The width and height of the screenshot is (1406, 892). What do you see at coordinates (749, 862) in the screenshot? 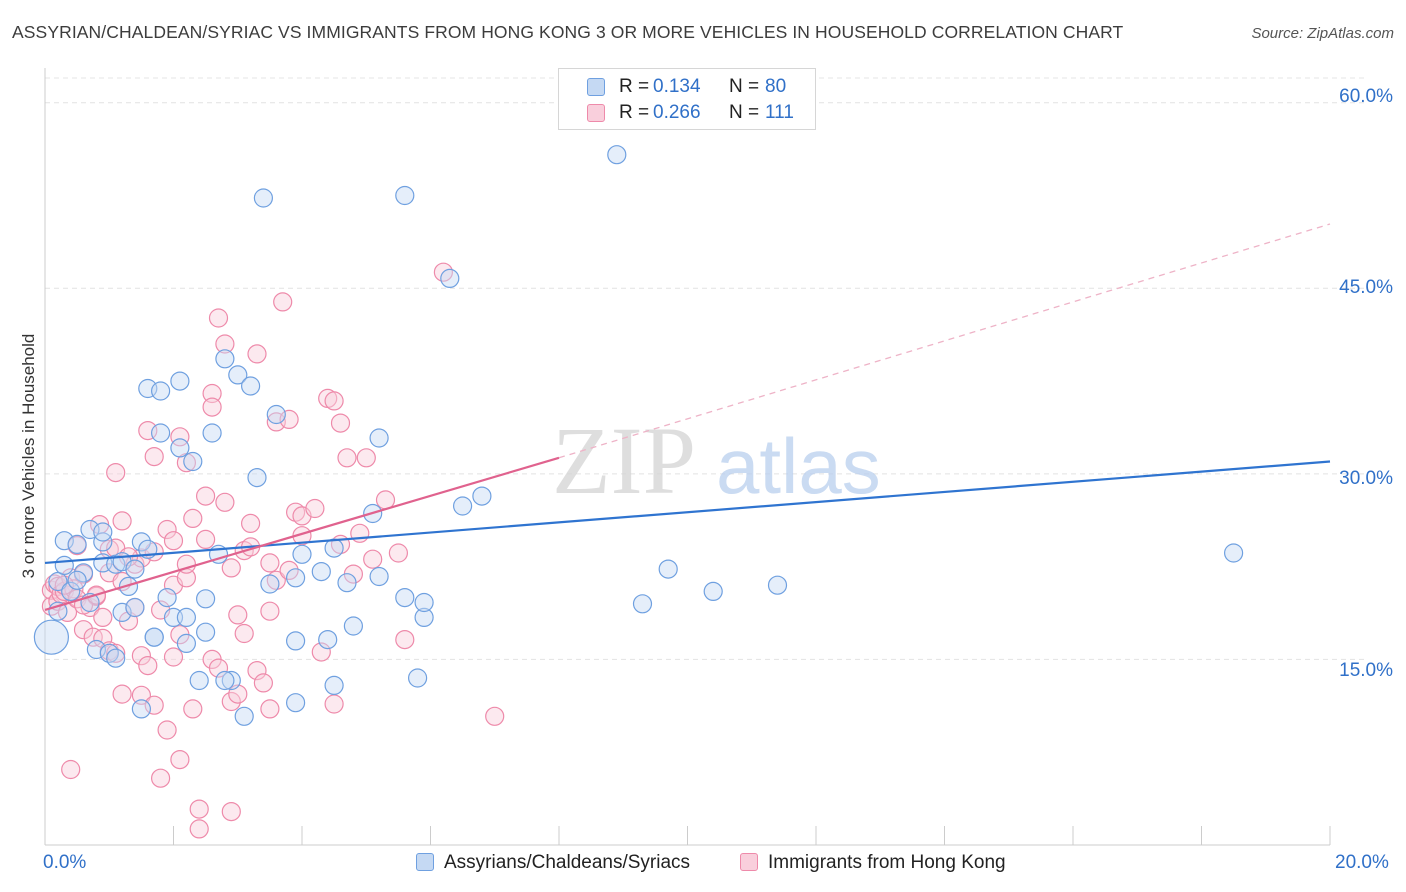
I see `bottom-legend-swatch-pink` at bounding box center [749, 862].